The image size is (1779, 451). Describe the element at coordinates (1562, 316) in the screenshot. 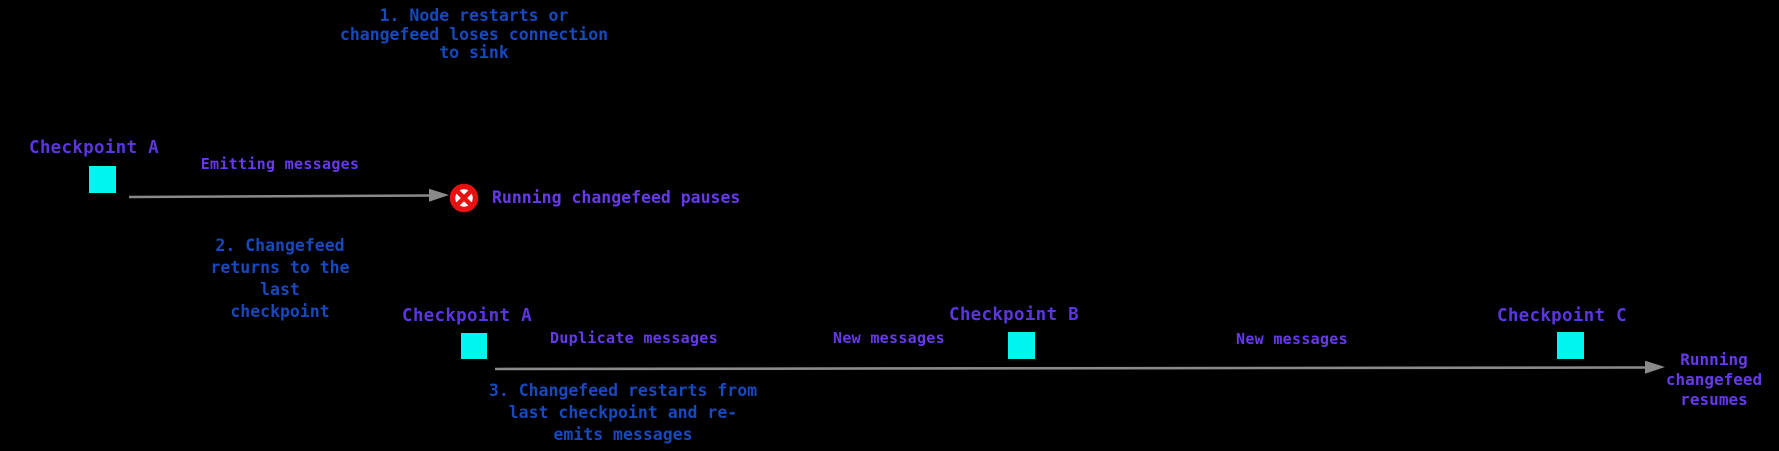

I see `checkpoint-c-label: Checkpoint C` at that location.